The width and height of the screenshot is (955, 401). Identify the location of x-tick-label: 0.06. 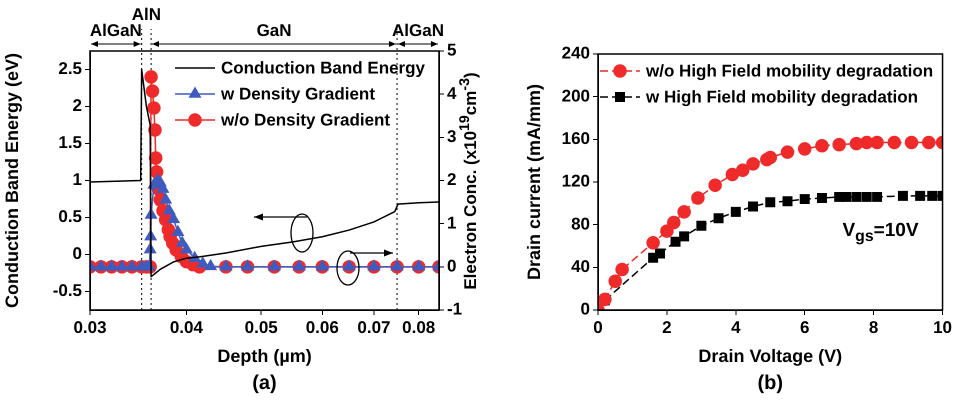
(322, 327).